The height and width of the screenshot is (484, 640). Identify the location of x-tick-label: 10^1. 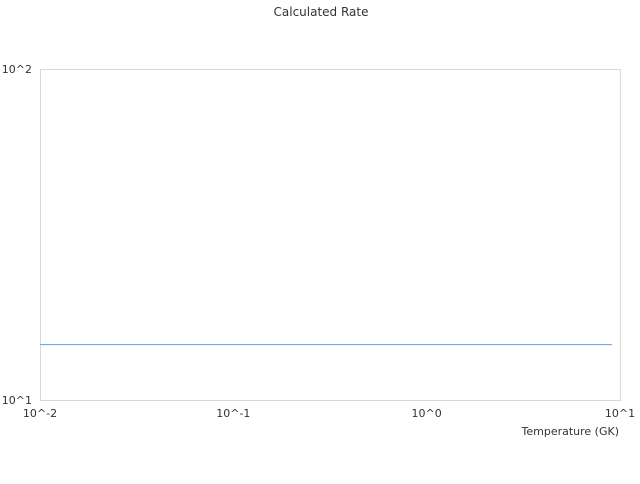
(620, 413).